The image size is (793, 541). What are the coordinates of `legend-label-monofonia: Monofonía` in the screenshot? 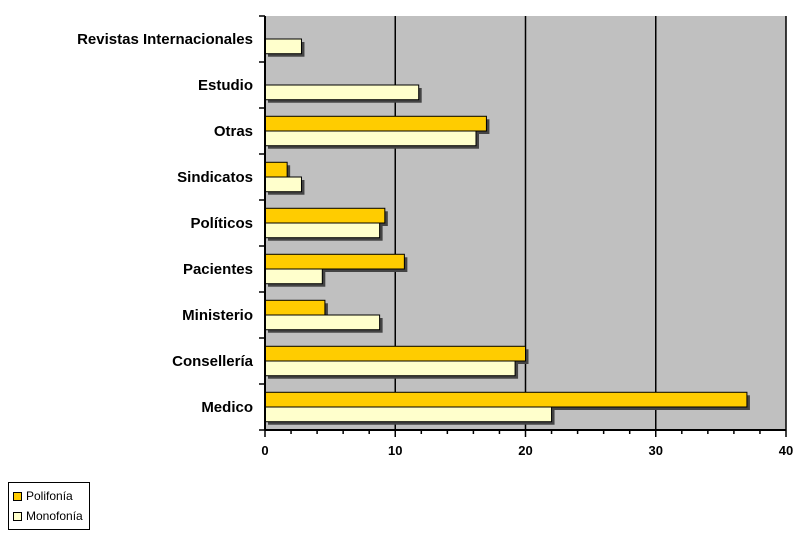 It's located at (54, 516).